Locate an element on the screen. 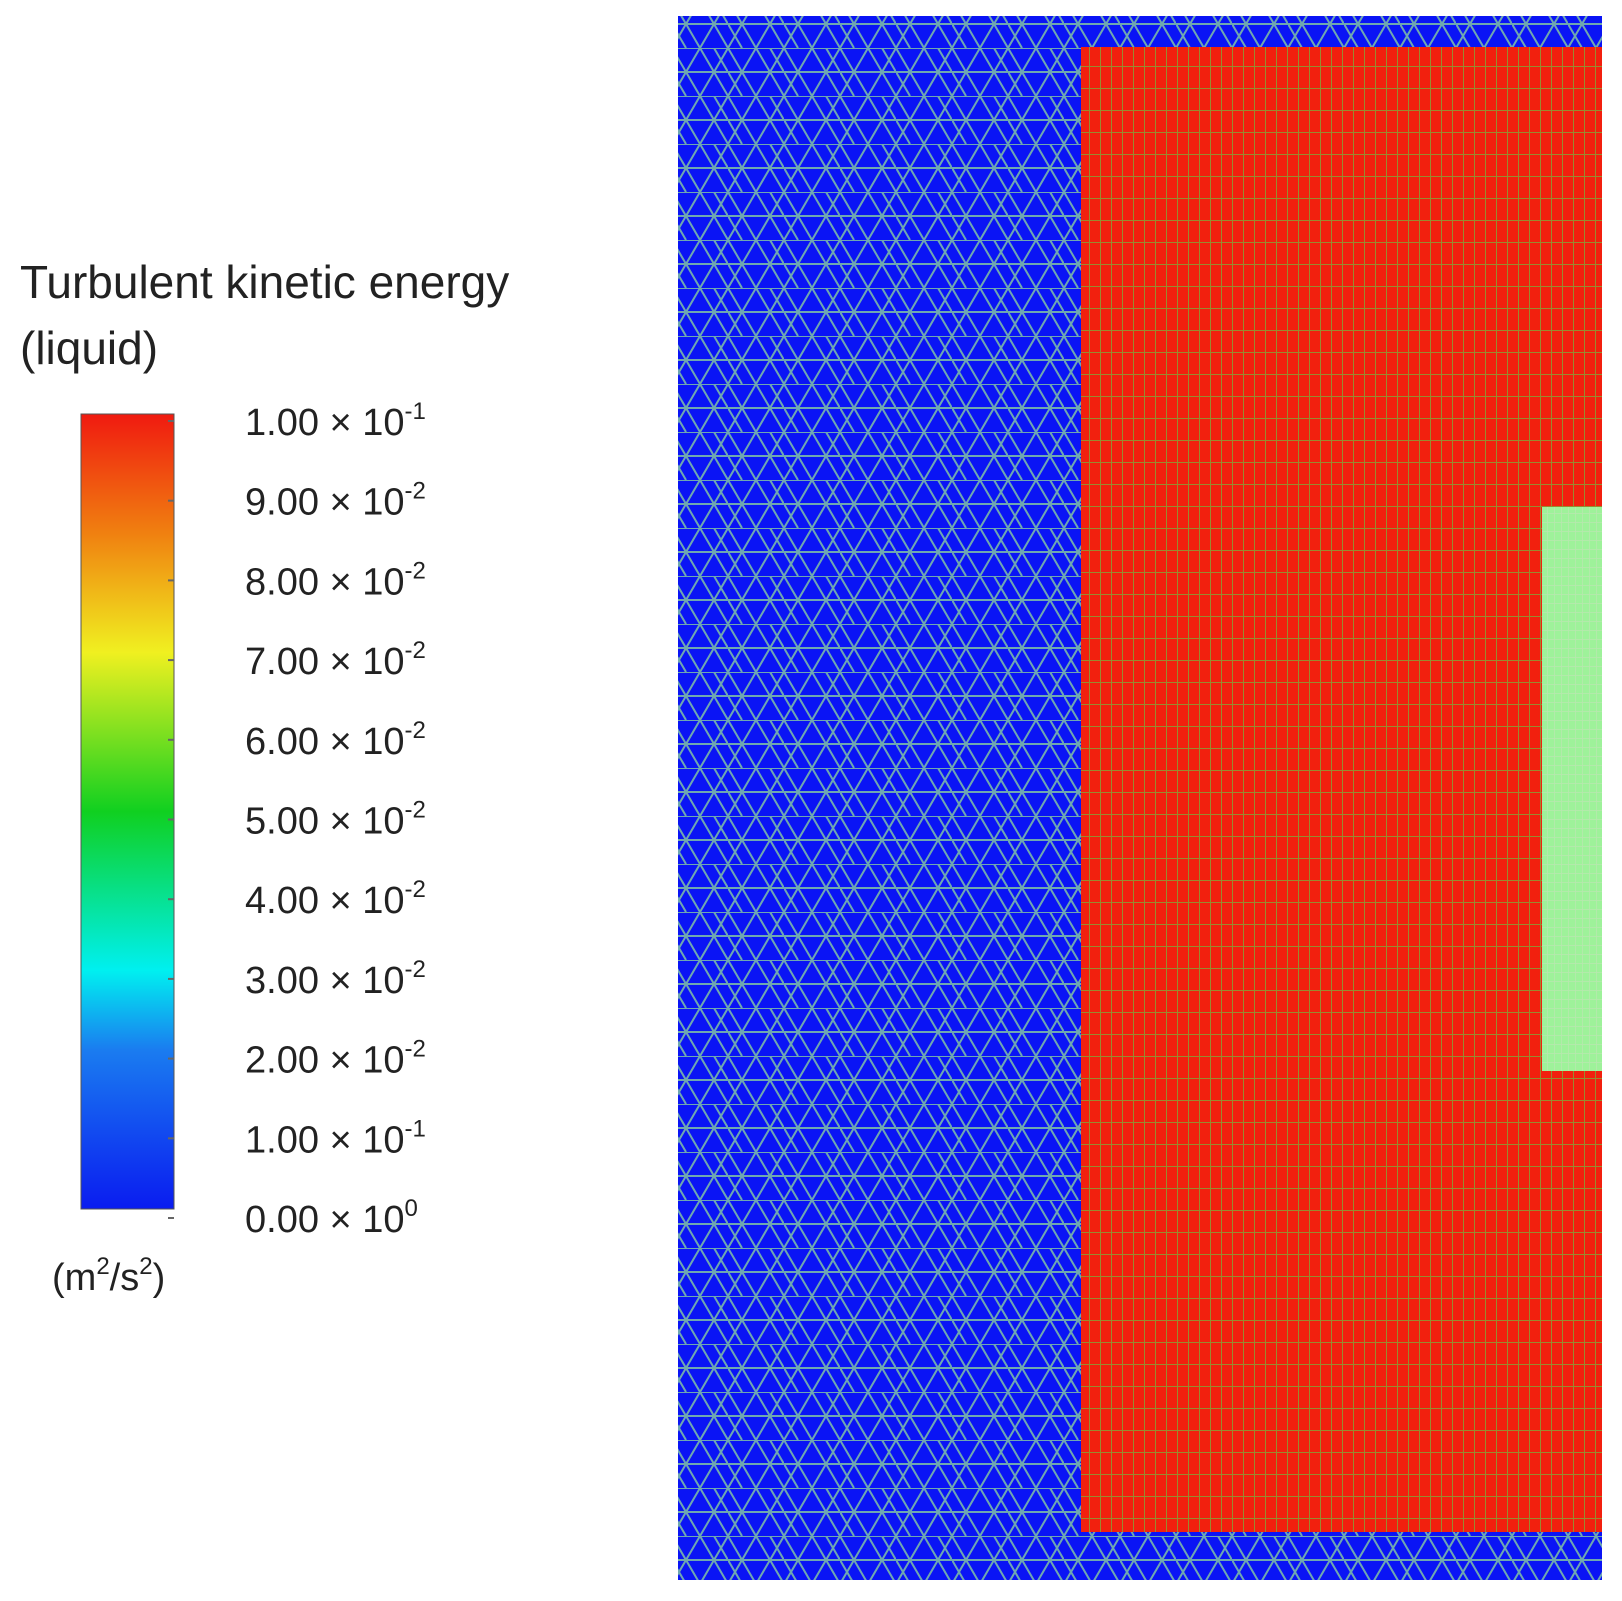 This screenshot has width=1622, height=1601. colorbar-label: 7.00 × 10⁻² is located at coordinates (335, 660).